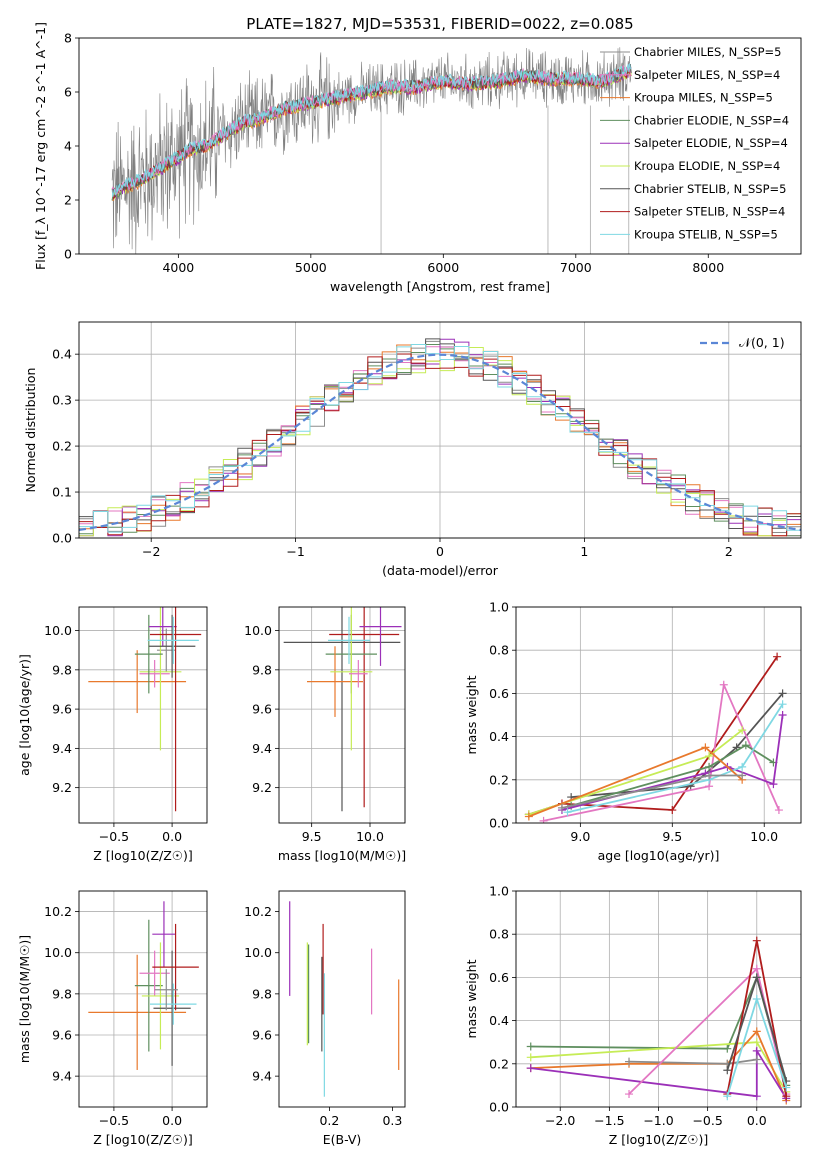 This screenshot has width=819, height=1170. What do you see at coordinates (68, 254) in the screenshot?
I see `y-tick-label: 0` at bounding box center [68, 254].